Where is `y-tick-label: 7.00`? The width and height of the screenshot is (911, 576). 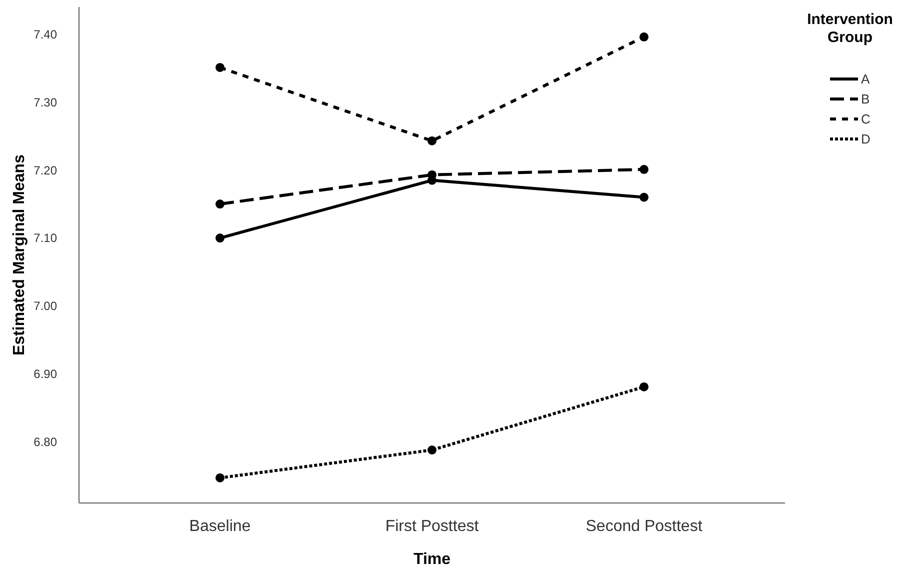 y-tick-label: 7.00 is located at coordinates (46, 306).